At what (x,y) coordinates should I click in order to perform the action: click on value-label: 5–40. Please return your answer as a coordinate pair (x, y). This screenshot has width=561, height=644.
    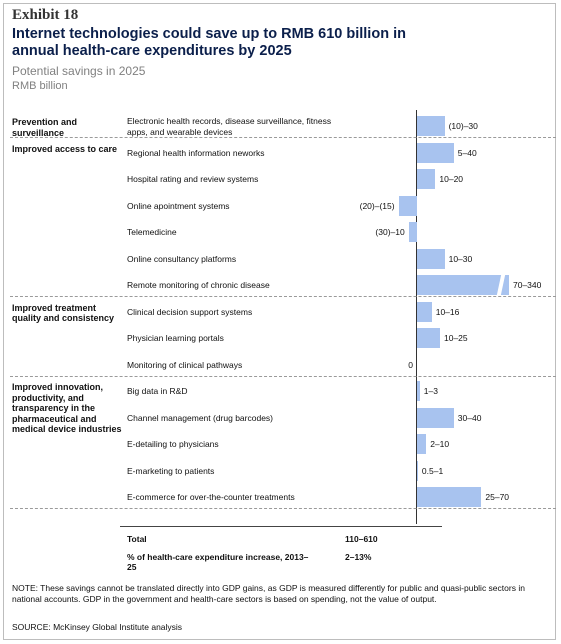
    Looking at the image, I should click on (467, 152).